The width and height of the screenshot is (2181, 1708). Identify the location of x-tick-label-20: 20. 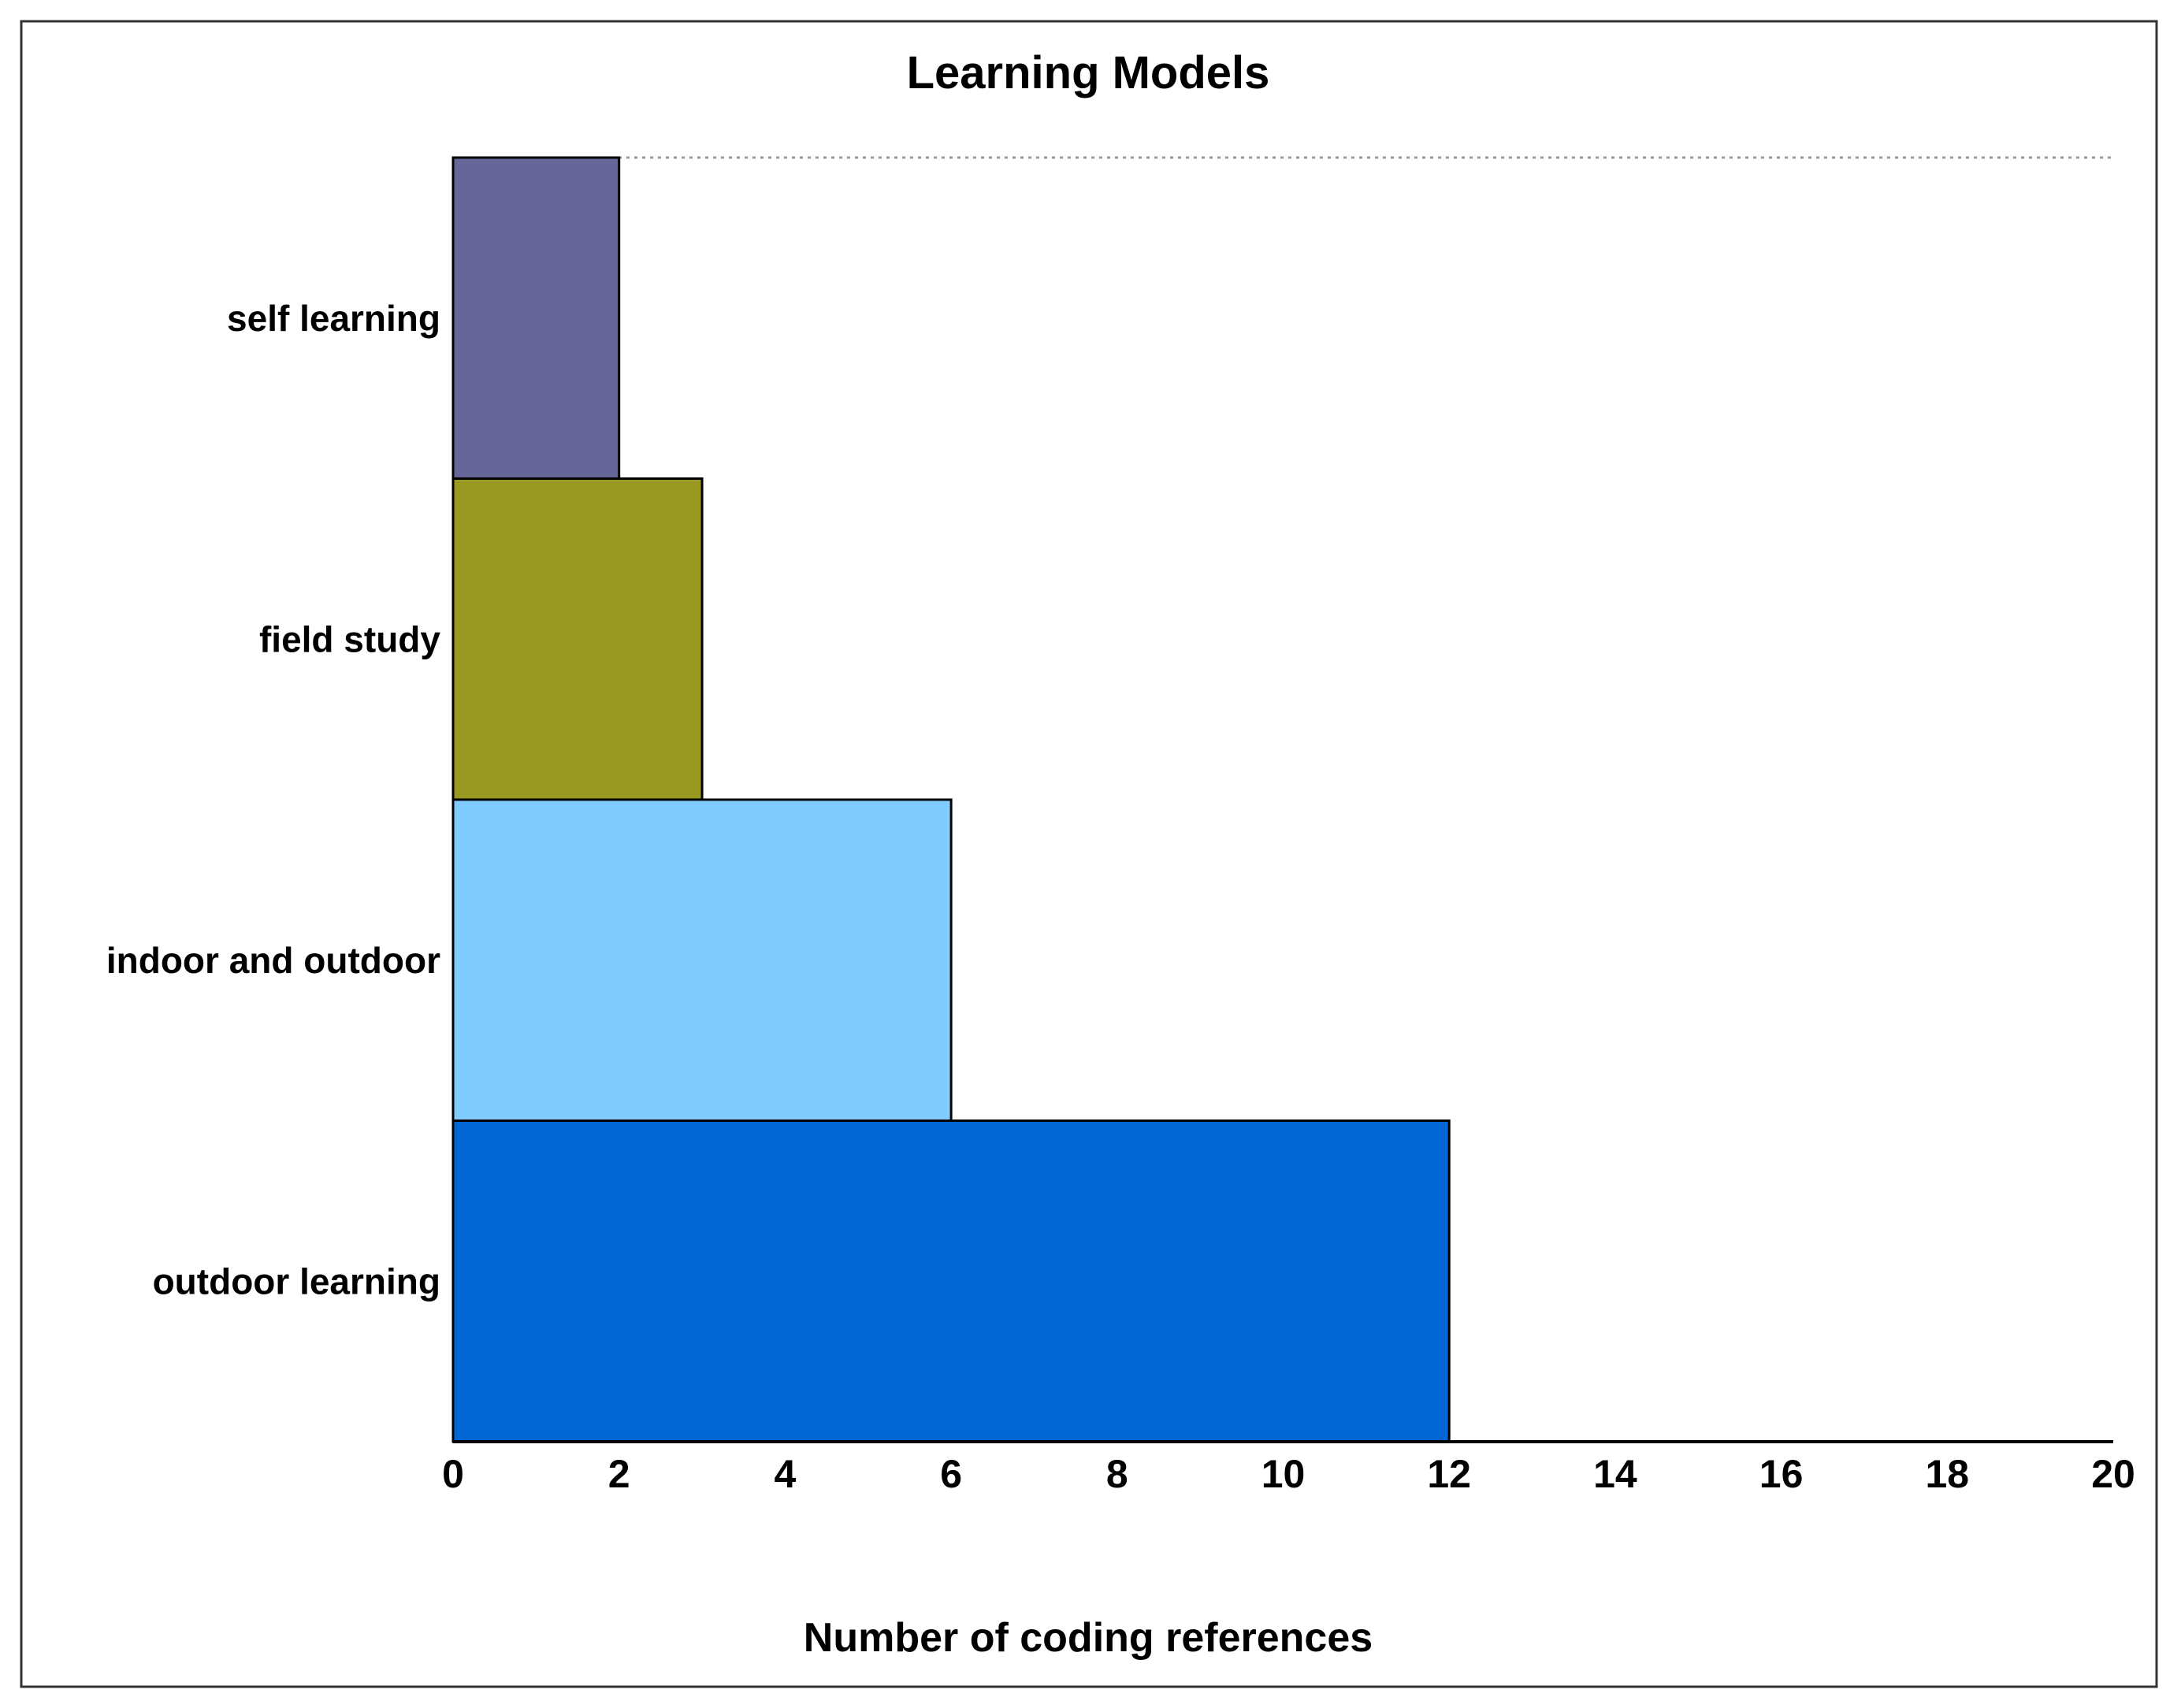
(2113, 1474).